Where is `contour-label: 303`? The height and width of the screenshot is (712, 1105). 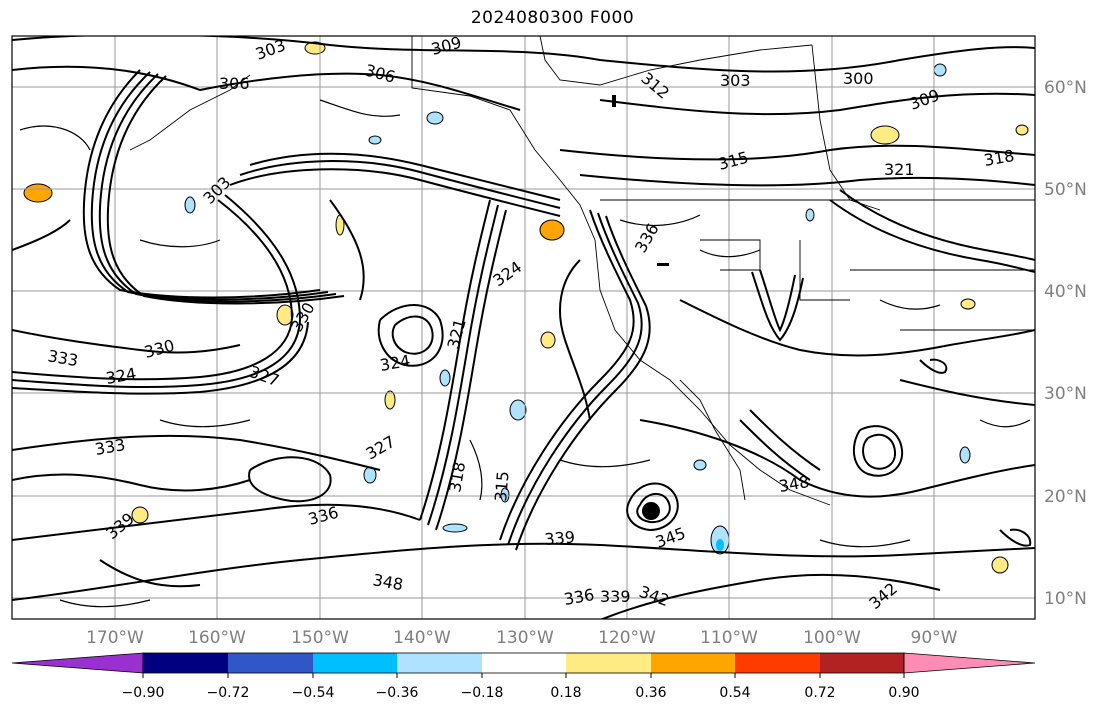 contour-label: 303 is located at coordinates (735, 80).